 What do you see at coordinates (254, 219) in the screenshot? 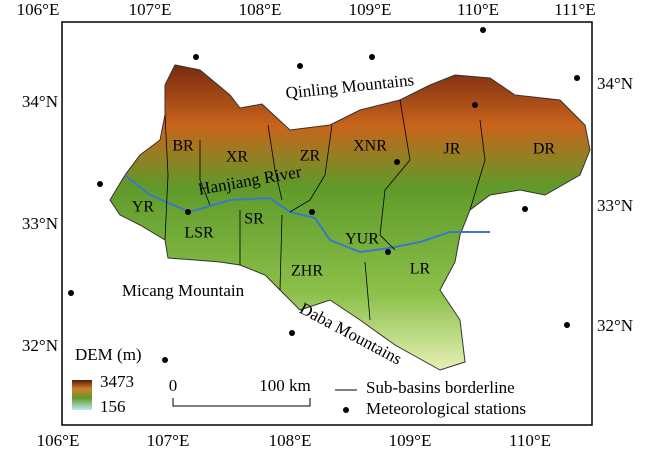
I see `sub-basin-label: SR` at bounding box center [254, 219].